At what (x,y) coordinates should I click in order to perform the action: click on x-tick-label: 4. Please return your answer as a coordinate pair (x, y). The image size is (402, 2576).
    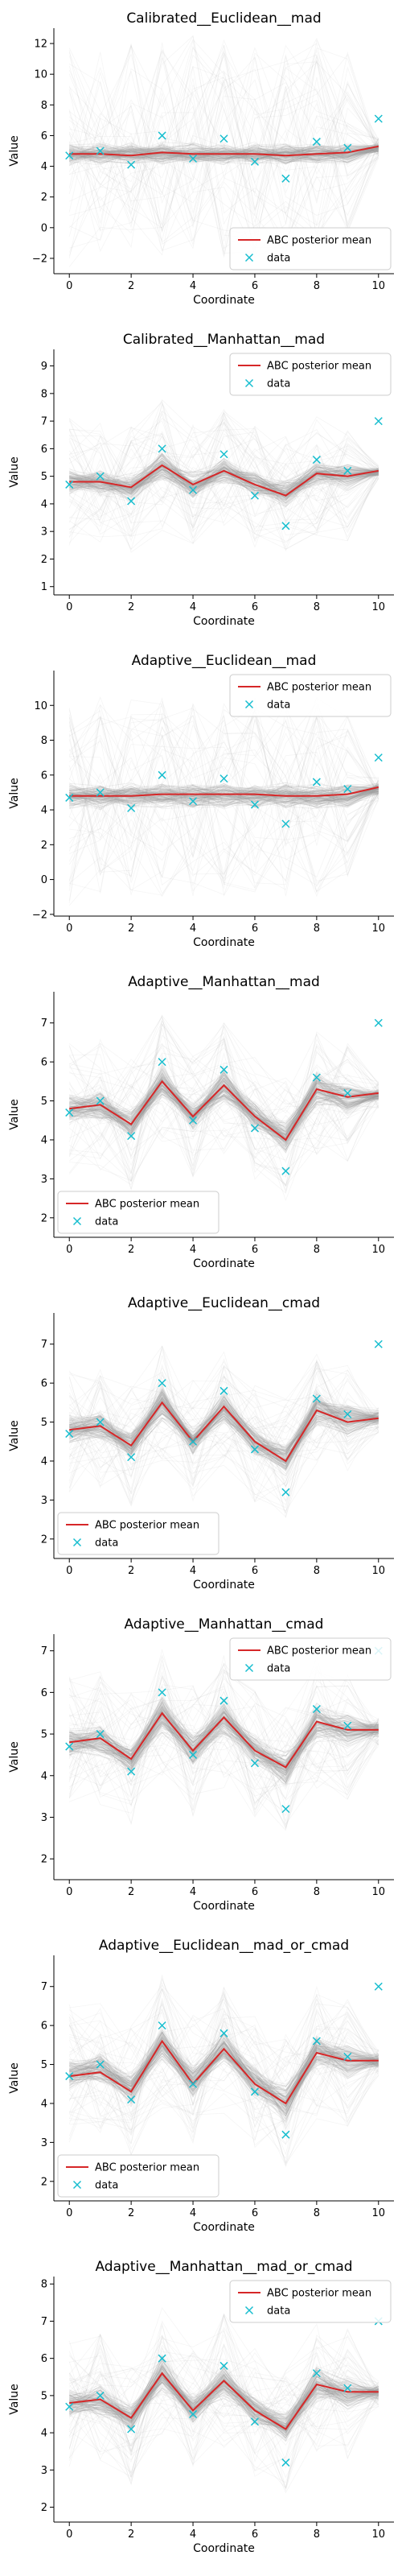
    Looking at the image, I should click on (193, 1571).